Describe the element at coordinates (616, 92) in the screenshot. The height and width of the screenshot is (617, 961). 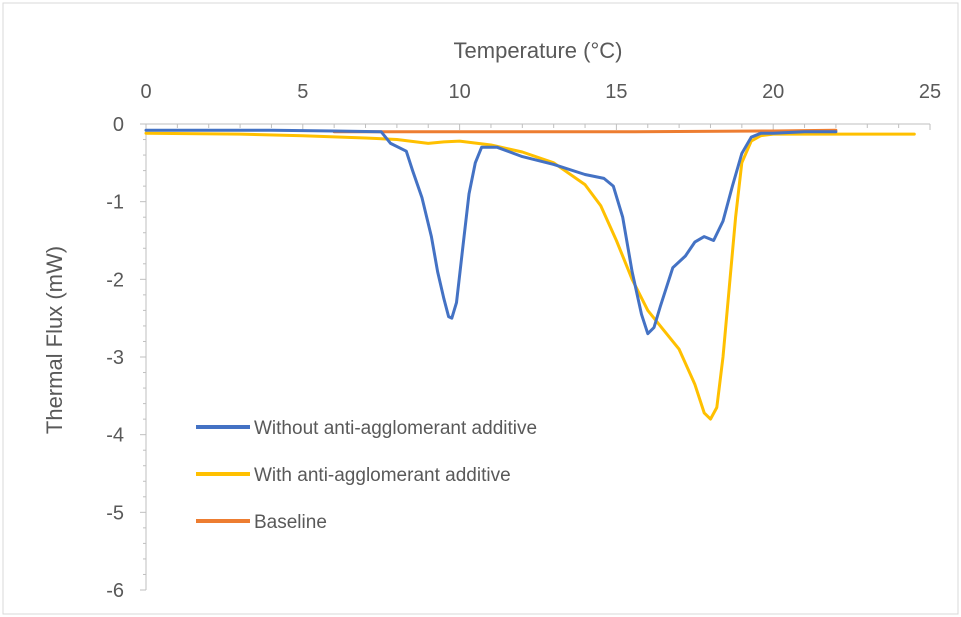
I see `x-tick-label: 15` at that location.